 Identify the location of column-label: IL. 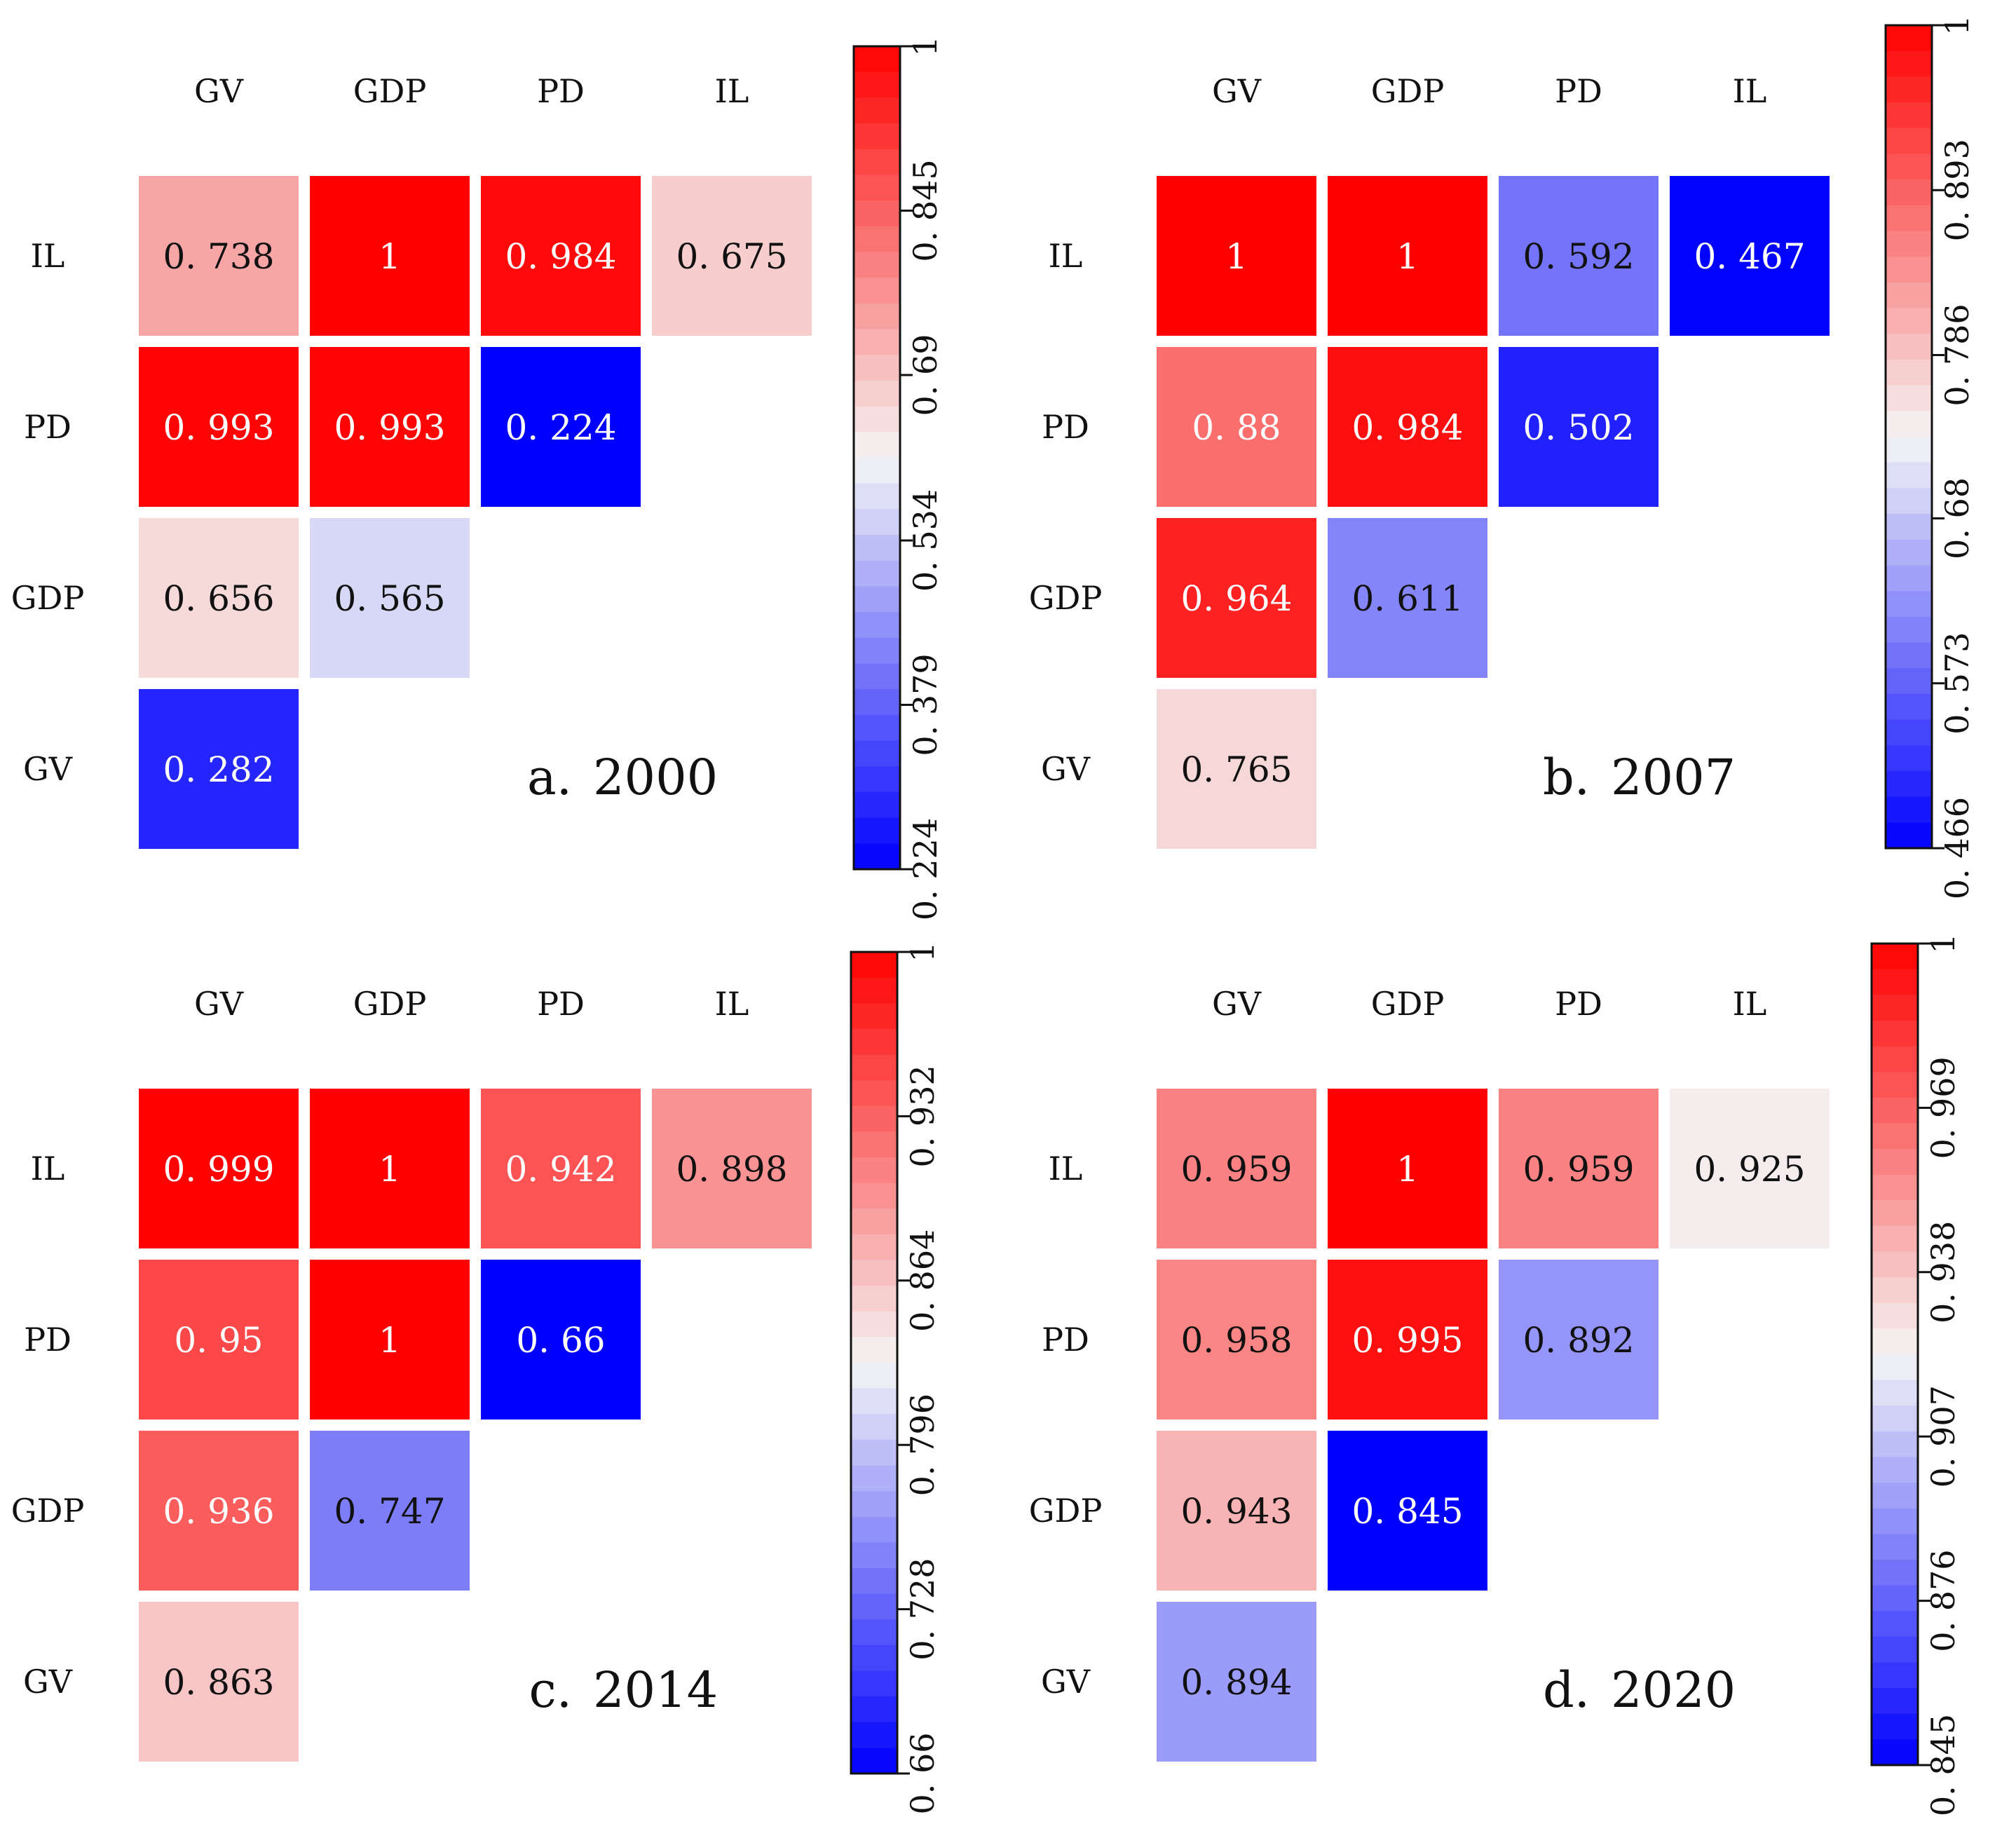
(732, 91).